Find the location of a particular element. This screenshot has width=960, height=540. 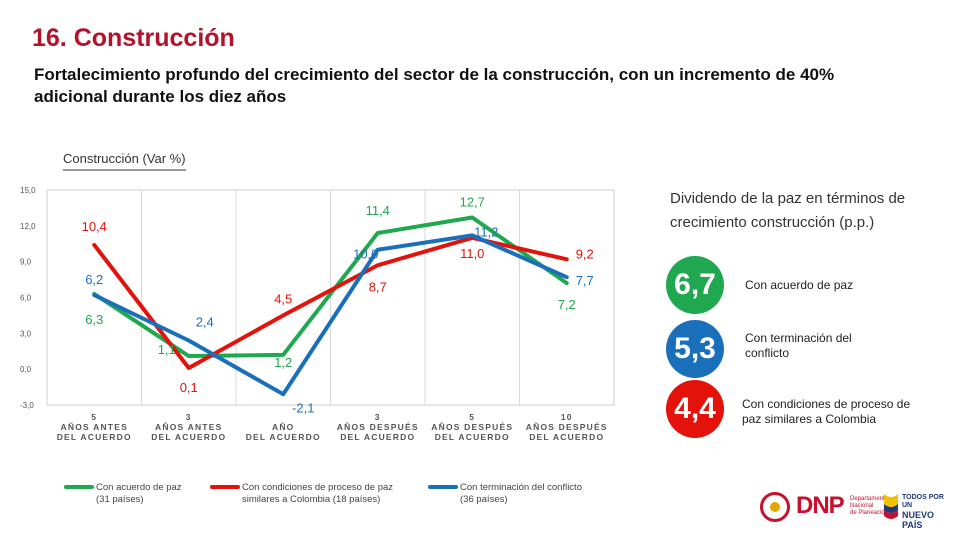

data-label: 12,7 is located at coordinates (472, 201).